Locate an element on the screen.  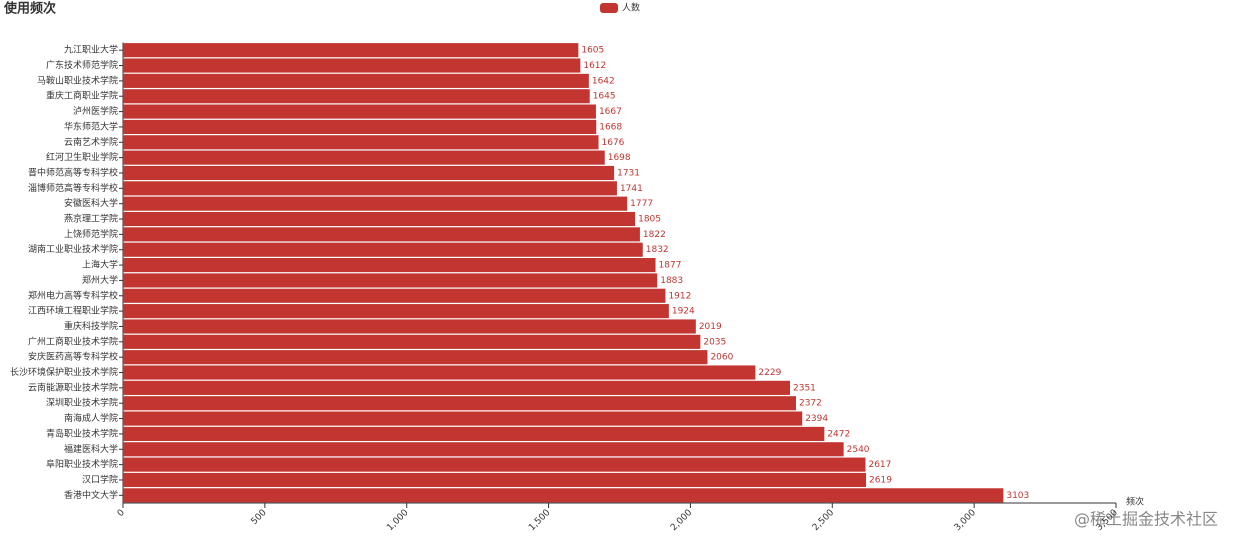
data-label: 2229 is located at coordinates (769, 373).